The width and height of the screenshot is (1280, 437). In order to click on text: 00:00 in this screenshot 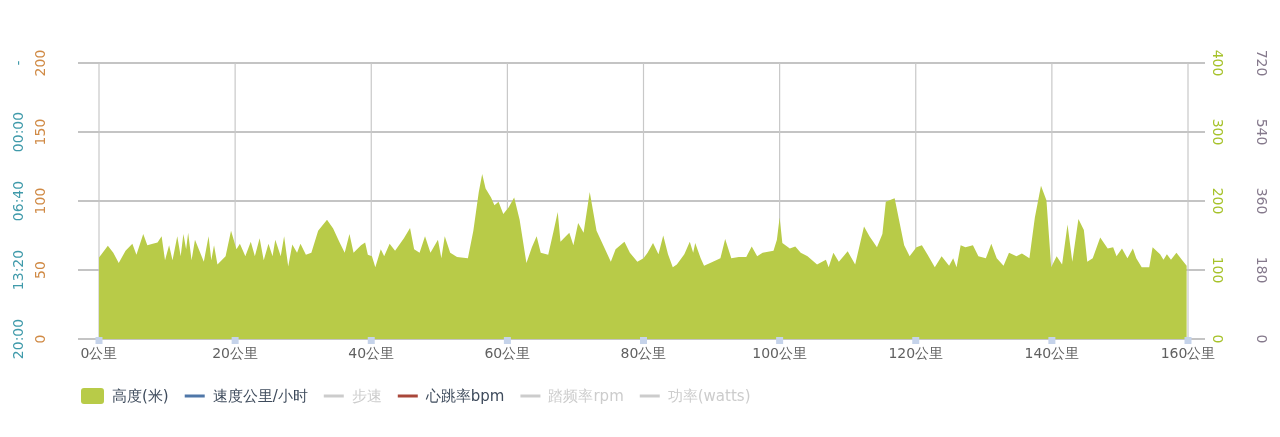, I will do `click(18, 132)`.